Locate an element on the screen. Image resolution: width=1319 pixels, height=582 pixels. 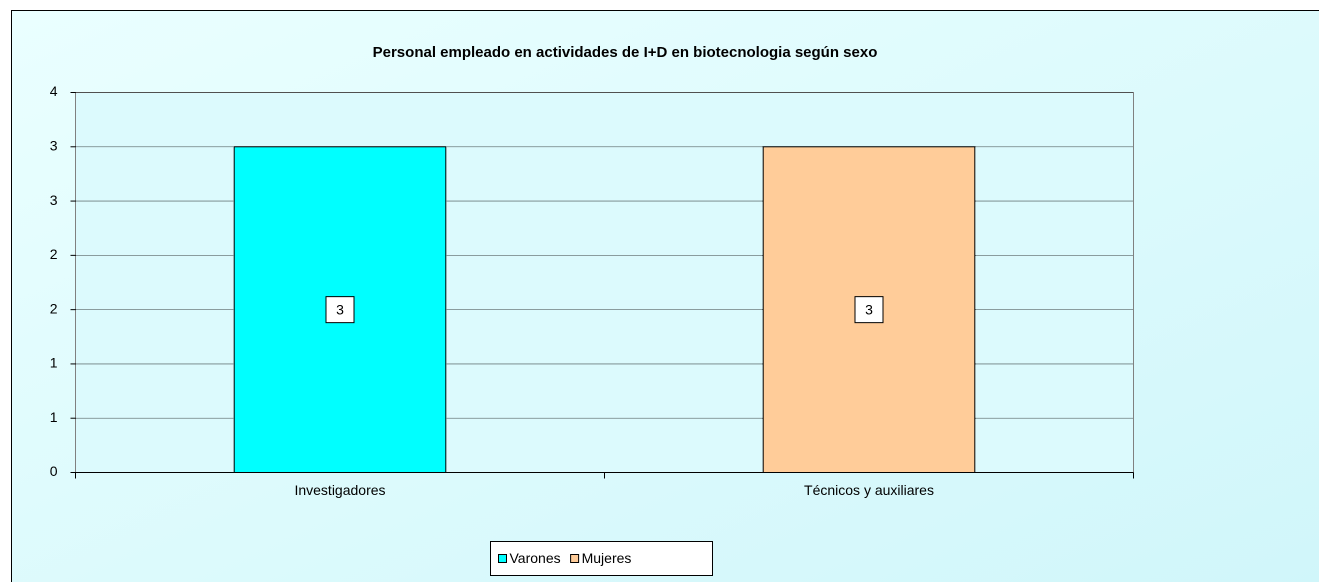
legend-label: Varones is located at coordinates (535, 558).